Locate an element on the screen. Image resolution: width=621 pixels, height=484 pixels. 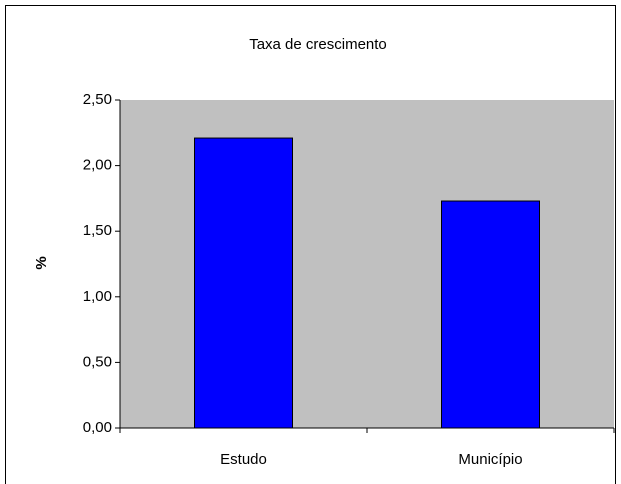
y-tick-label: 1,00 is located at coordinates (97, 296).